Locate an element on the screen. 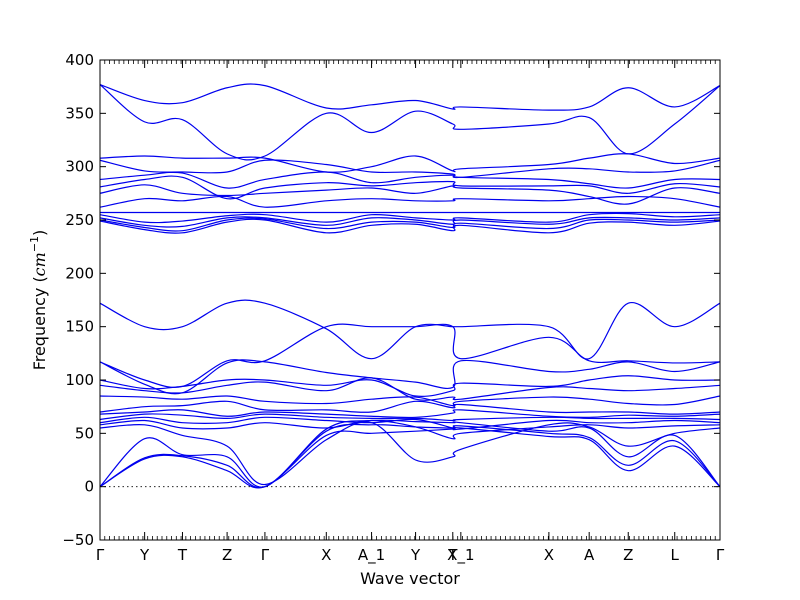 The image size is (800, 600). x-tick-label: L is located at coordinates (675, 555).